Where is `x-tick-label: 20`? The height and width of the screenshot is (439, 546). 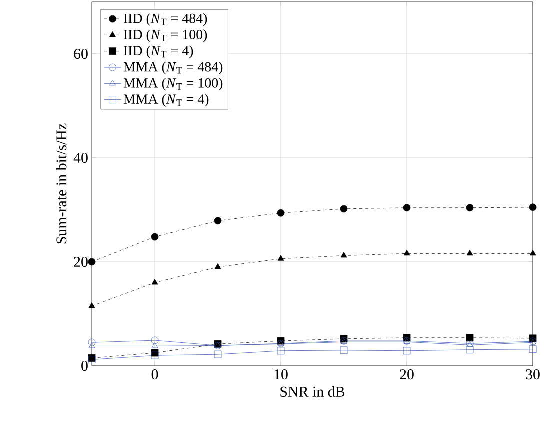 x-tick-label: 20 is located at coordinates (407, 375).